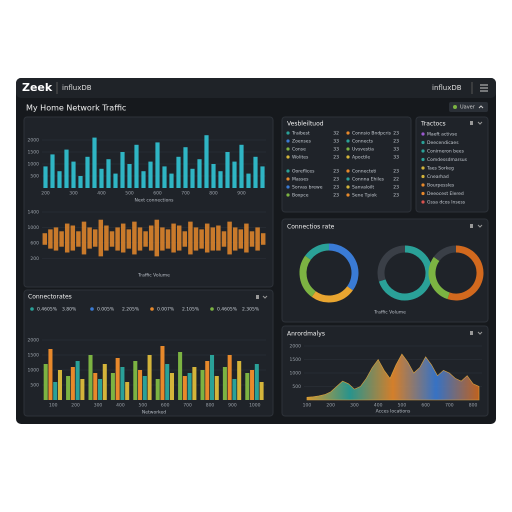 The width and height of the screenshot is (512, 512). I want to click on button, so click(468, 107).